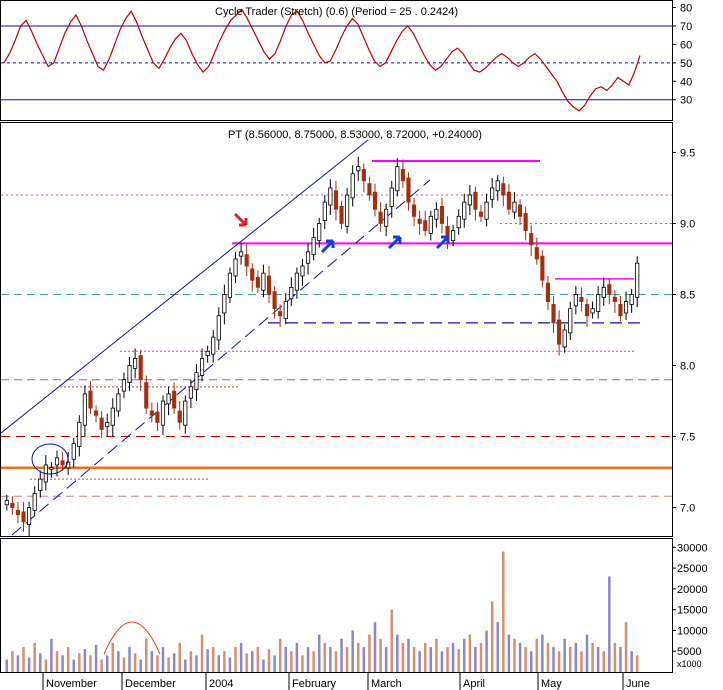 The height and width of the screenshot is (690, 723). I want to click on osc-tick-label: 30, so click(686, 101).